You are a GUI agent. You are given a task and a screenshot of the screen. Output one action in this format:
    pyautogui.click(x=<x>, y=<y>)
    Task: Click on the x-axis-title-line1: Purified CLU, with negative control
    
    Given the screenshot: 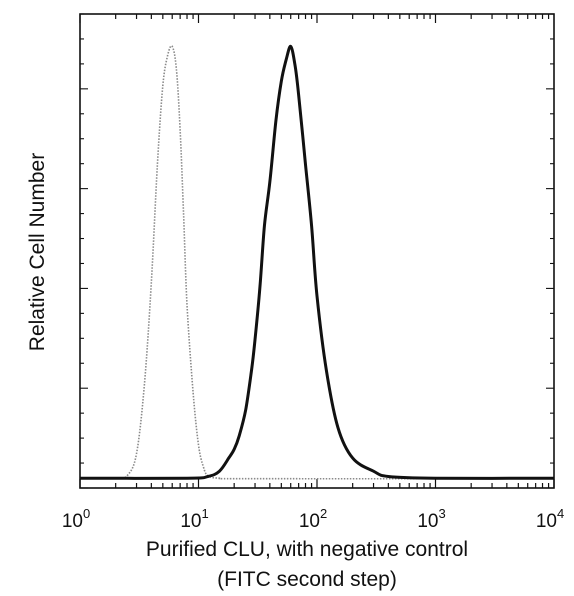 What is the action you would take?
    pyautogui.click(x=307, y=549)
    